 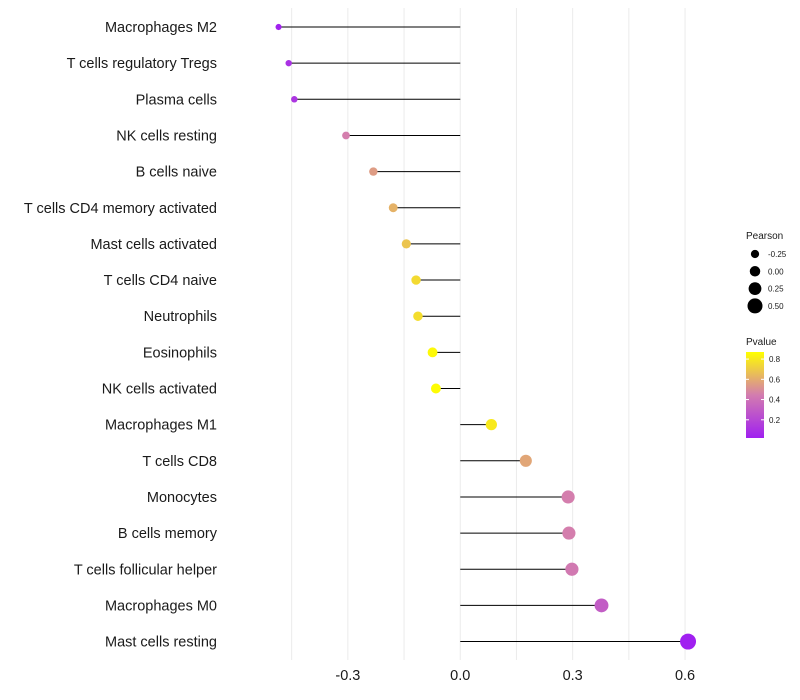 I want to click on point-mast-cells-resting, so click(x=688, y=641).